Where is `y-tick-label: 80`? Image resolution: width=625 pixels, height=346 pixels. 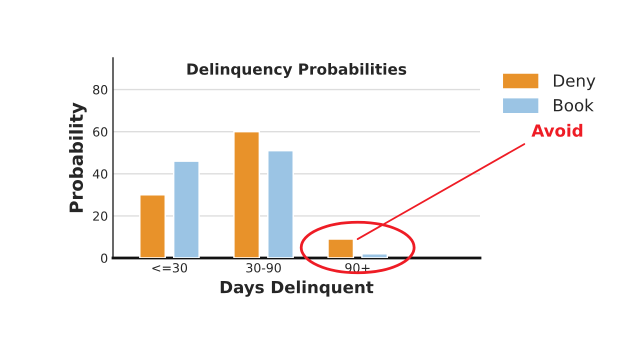
y-tick-label: 80 is located at coordinates (100, 90).